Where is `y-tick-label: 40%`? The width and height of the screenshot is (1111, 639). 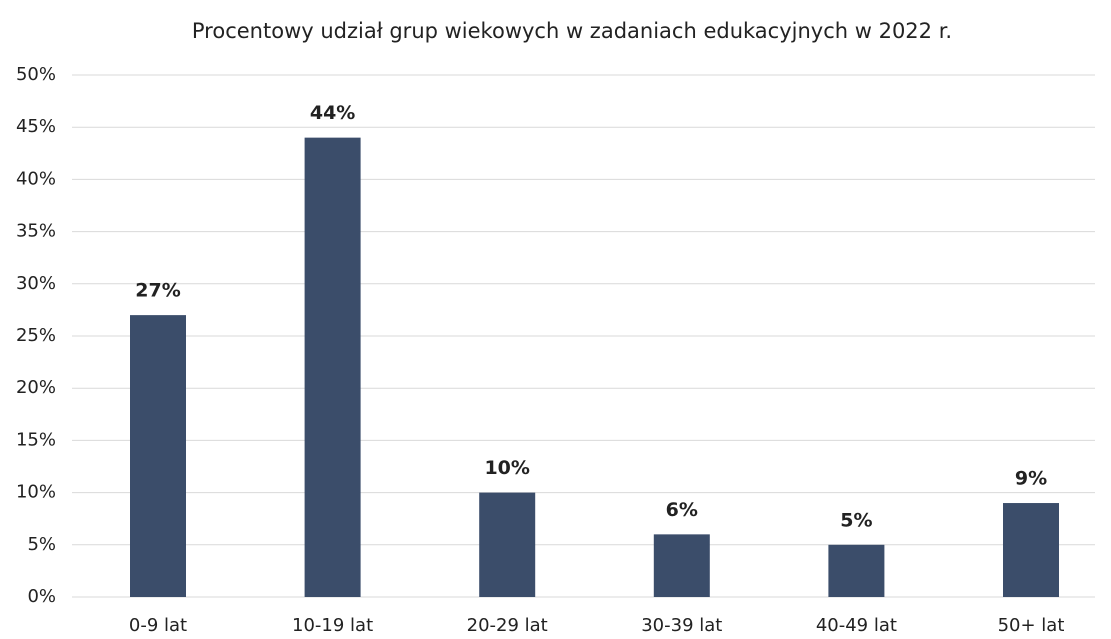 y-tick-label: 40% is located at coordinates (36, 178).